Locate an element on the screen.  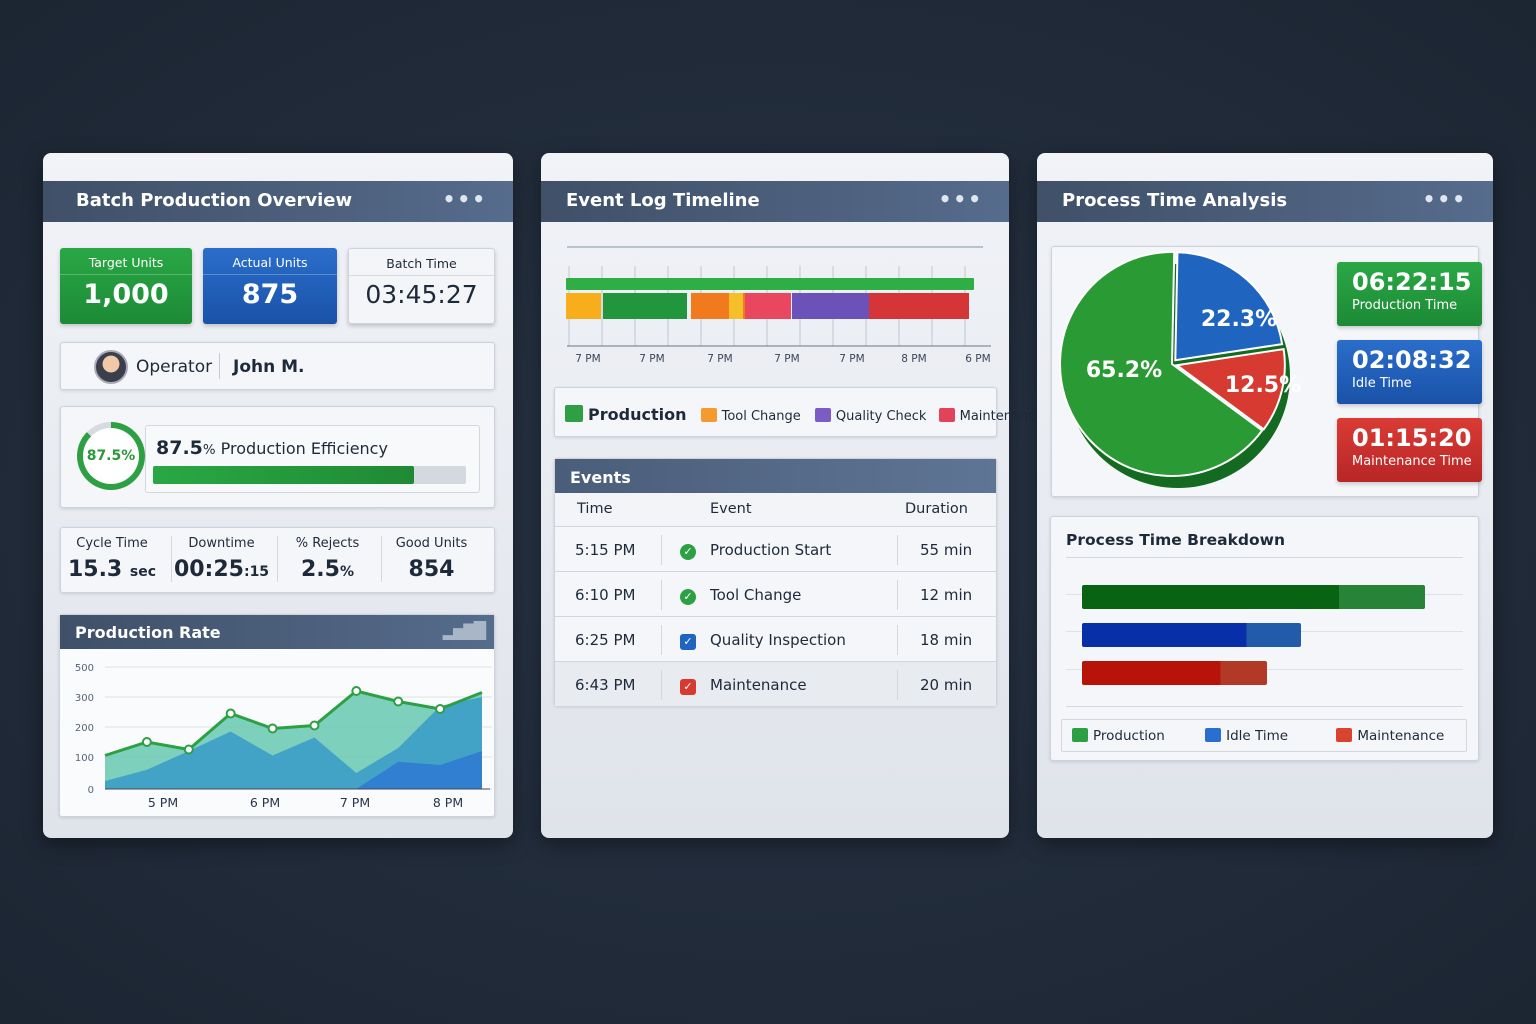
legend-label: Production is located at coordinates (1129, 736).